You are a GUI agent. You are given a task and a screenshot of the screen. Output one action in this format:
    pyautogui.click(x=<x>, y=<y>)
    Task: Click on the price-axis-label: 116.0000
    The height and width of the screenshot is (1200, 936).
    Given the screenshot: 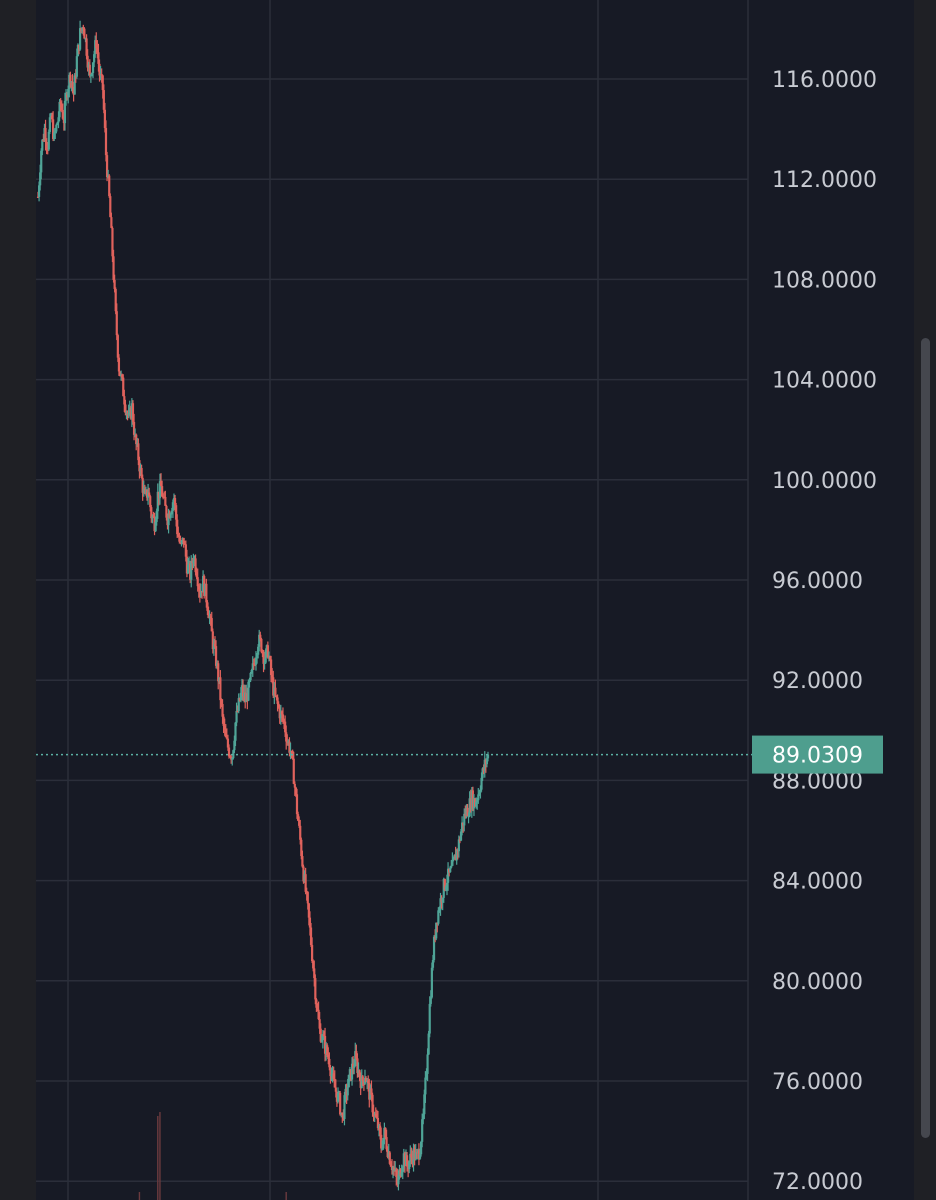 What is the action you would take?
    pyautogui.click(x=824, y=80)
    